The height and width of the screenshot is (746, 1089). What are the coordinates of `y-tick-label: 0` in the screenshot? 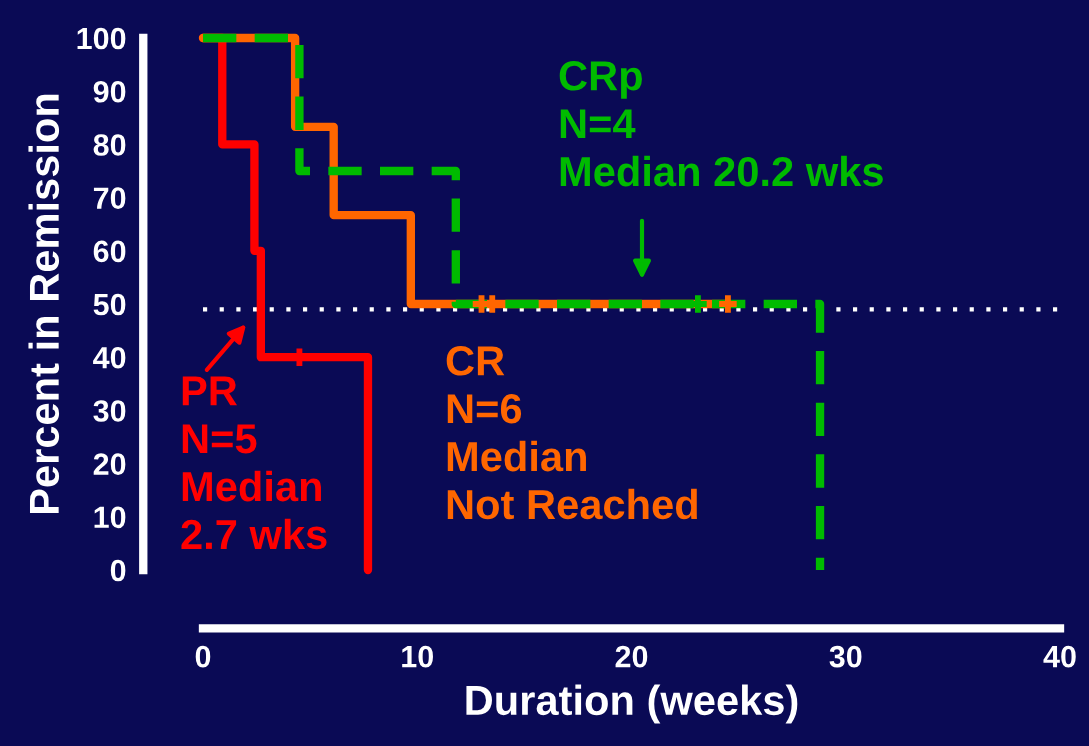 It's located at (118, 570).